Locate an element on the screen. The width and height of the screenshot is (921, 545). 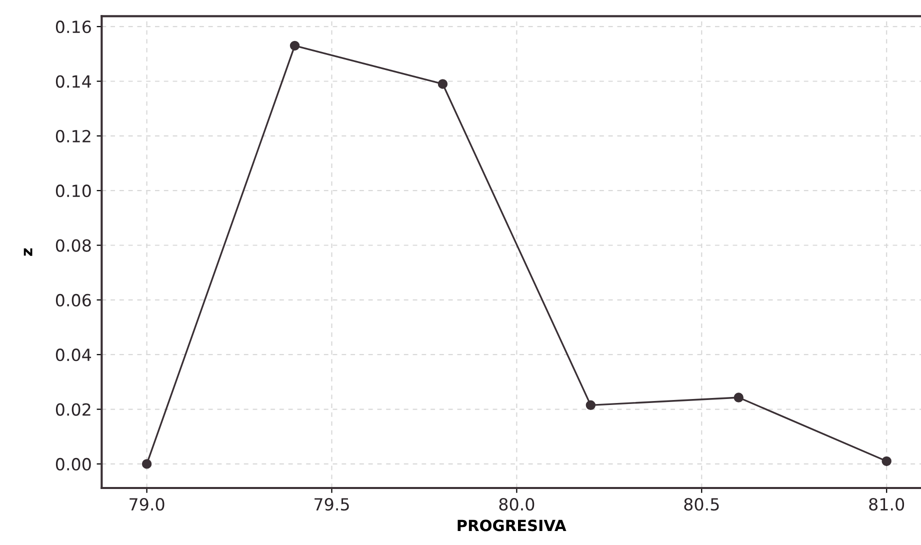
y-tick-label: 0.00 is located at coordinates (73, 464).